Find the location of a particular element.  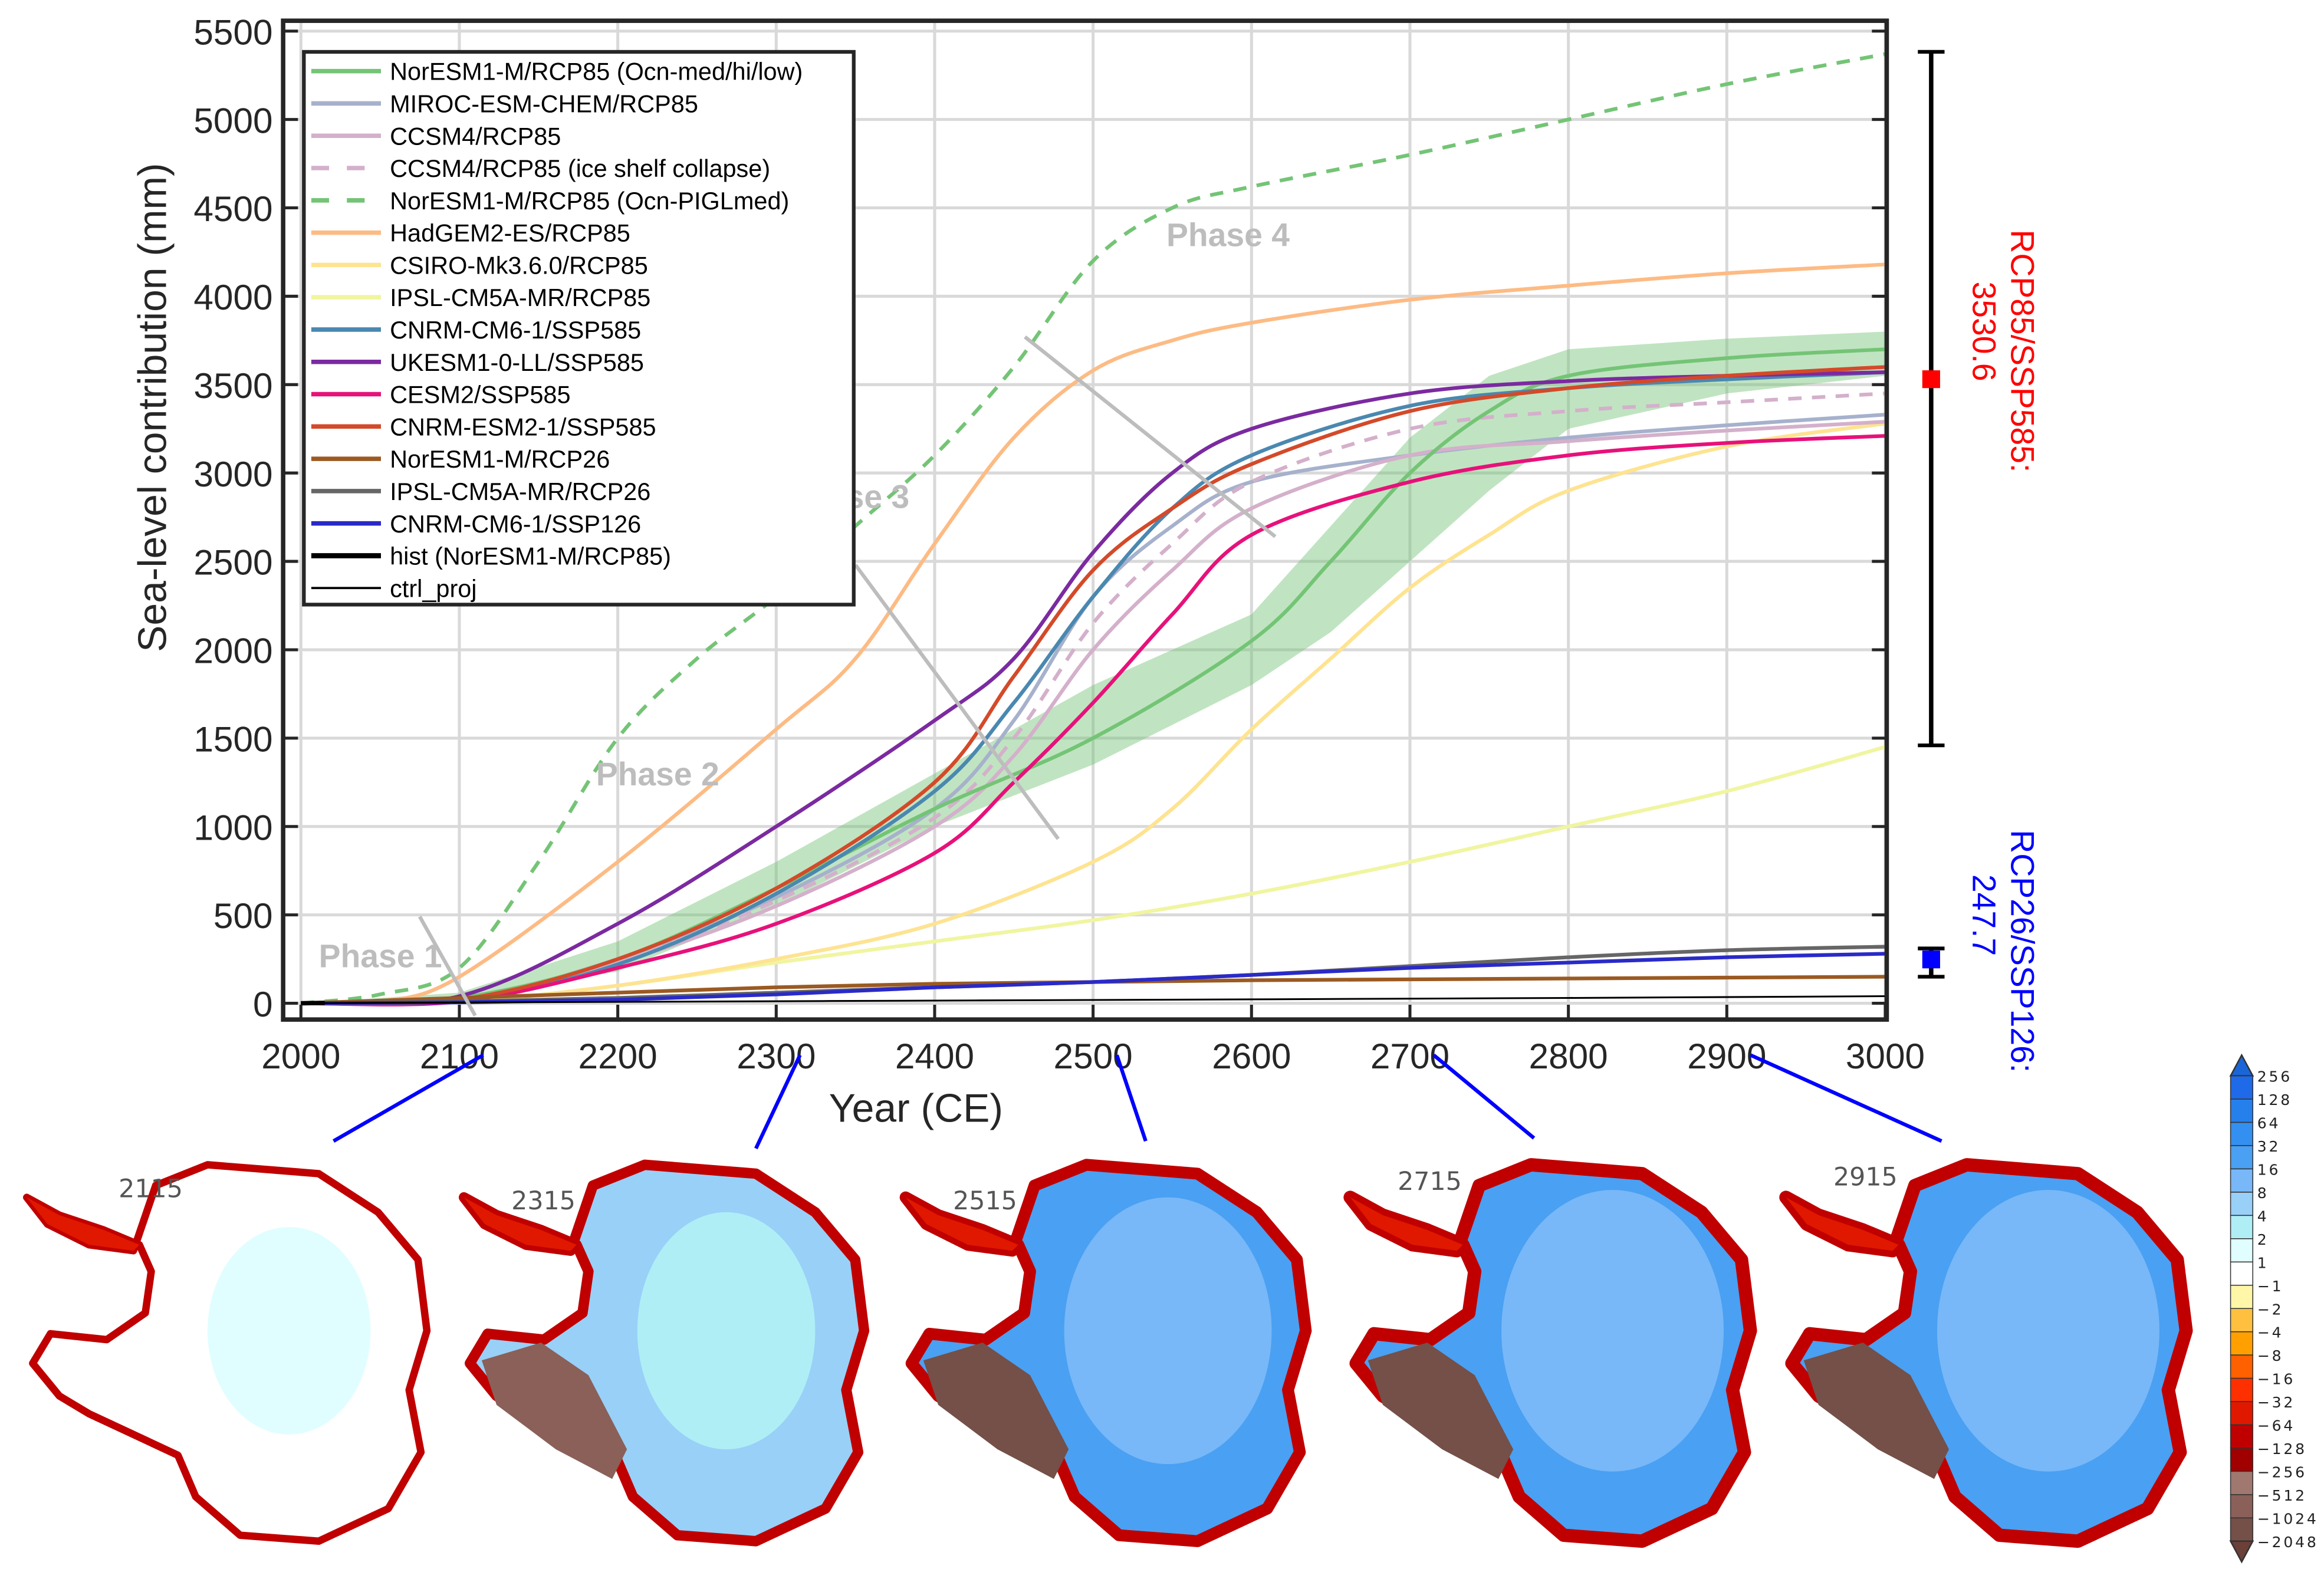

phase-label-2: Phase 2 is located at coordinates (657, 774).